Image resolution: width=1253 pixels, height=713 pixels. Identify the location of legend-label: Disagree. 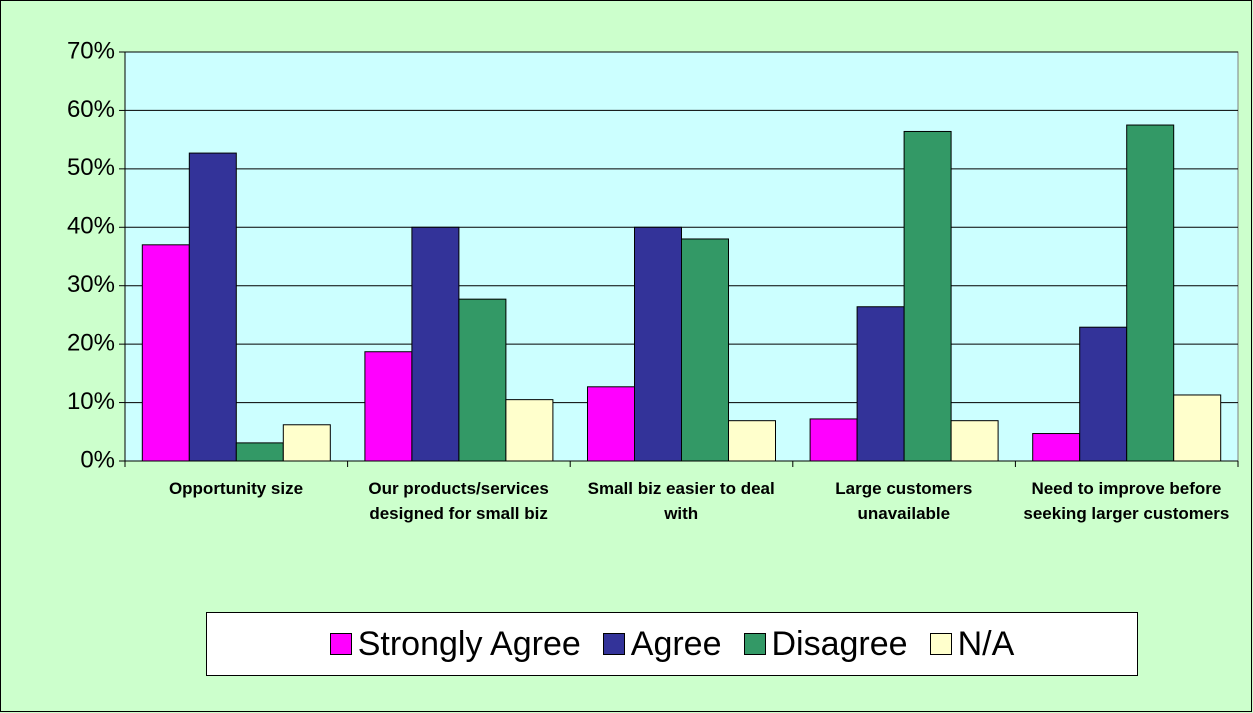
(839, 643).